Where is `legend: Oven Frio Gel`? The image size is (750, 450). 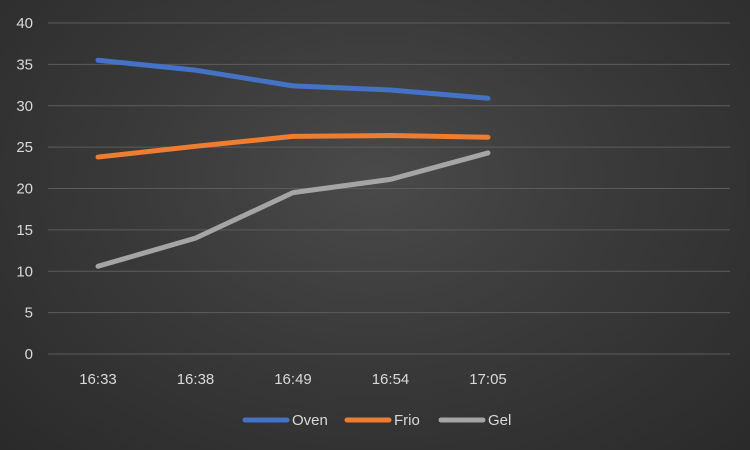
legend: Oven Frio Gel is located at coordinates (376, 420).